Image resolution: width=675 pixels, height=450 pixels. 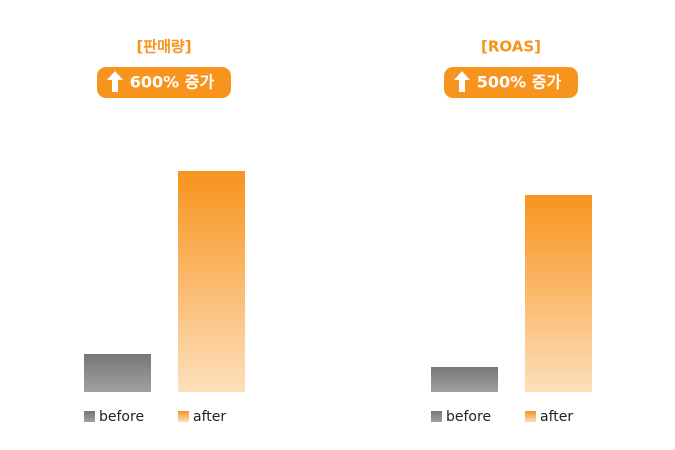 What do you see at coordinates (163, 47) in the screenshot?
I see `chart-title: [판매량]` at bounding box center [163, 47].